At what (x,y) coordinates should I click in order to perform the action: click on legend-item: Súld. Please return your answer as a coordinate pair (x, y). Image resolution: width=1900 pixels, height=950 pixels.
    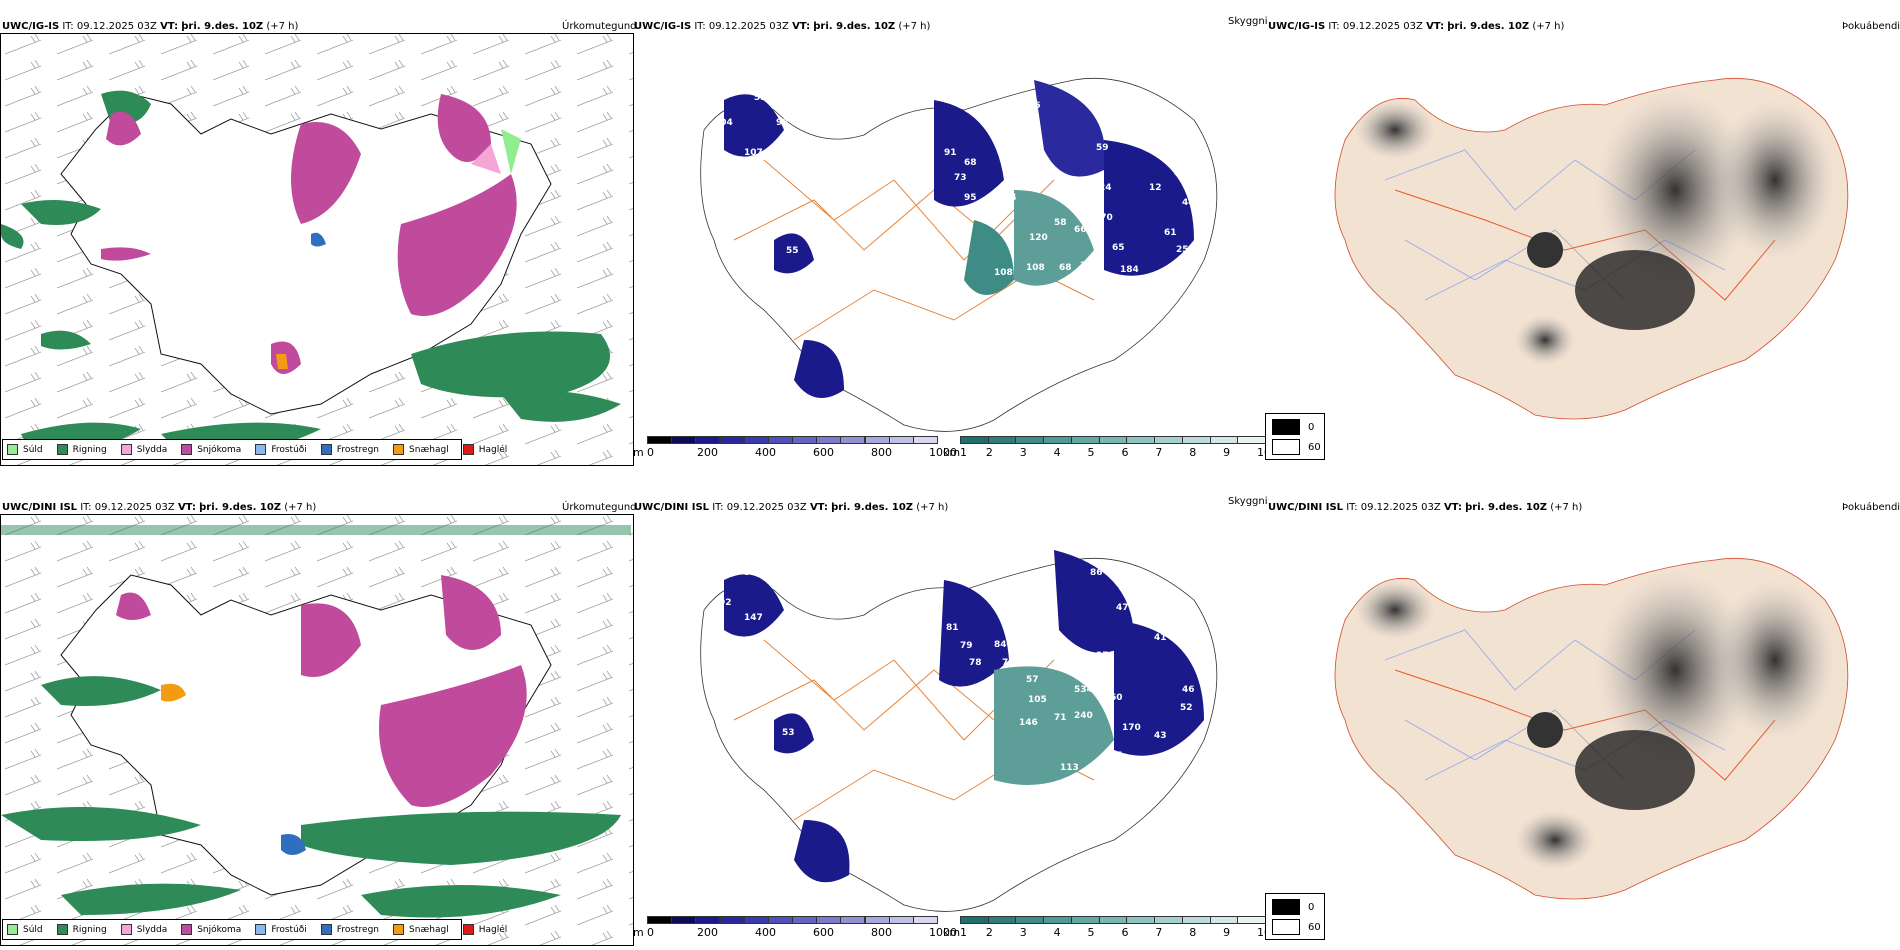
    Looking at the image, I should click on (25, 449).